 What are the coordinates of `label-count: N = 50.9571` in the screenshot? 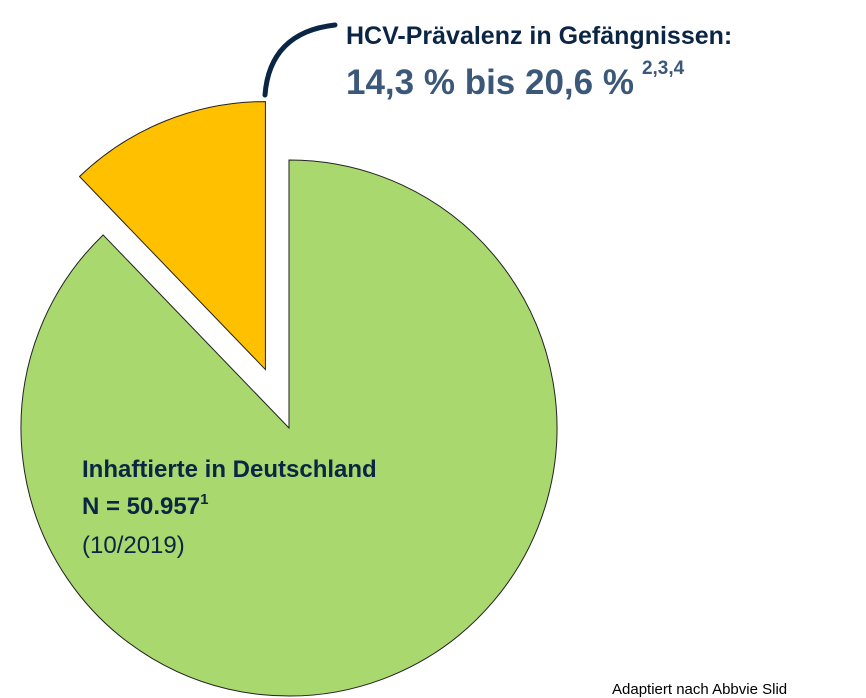 It's located at (145, 505).